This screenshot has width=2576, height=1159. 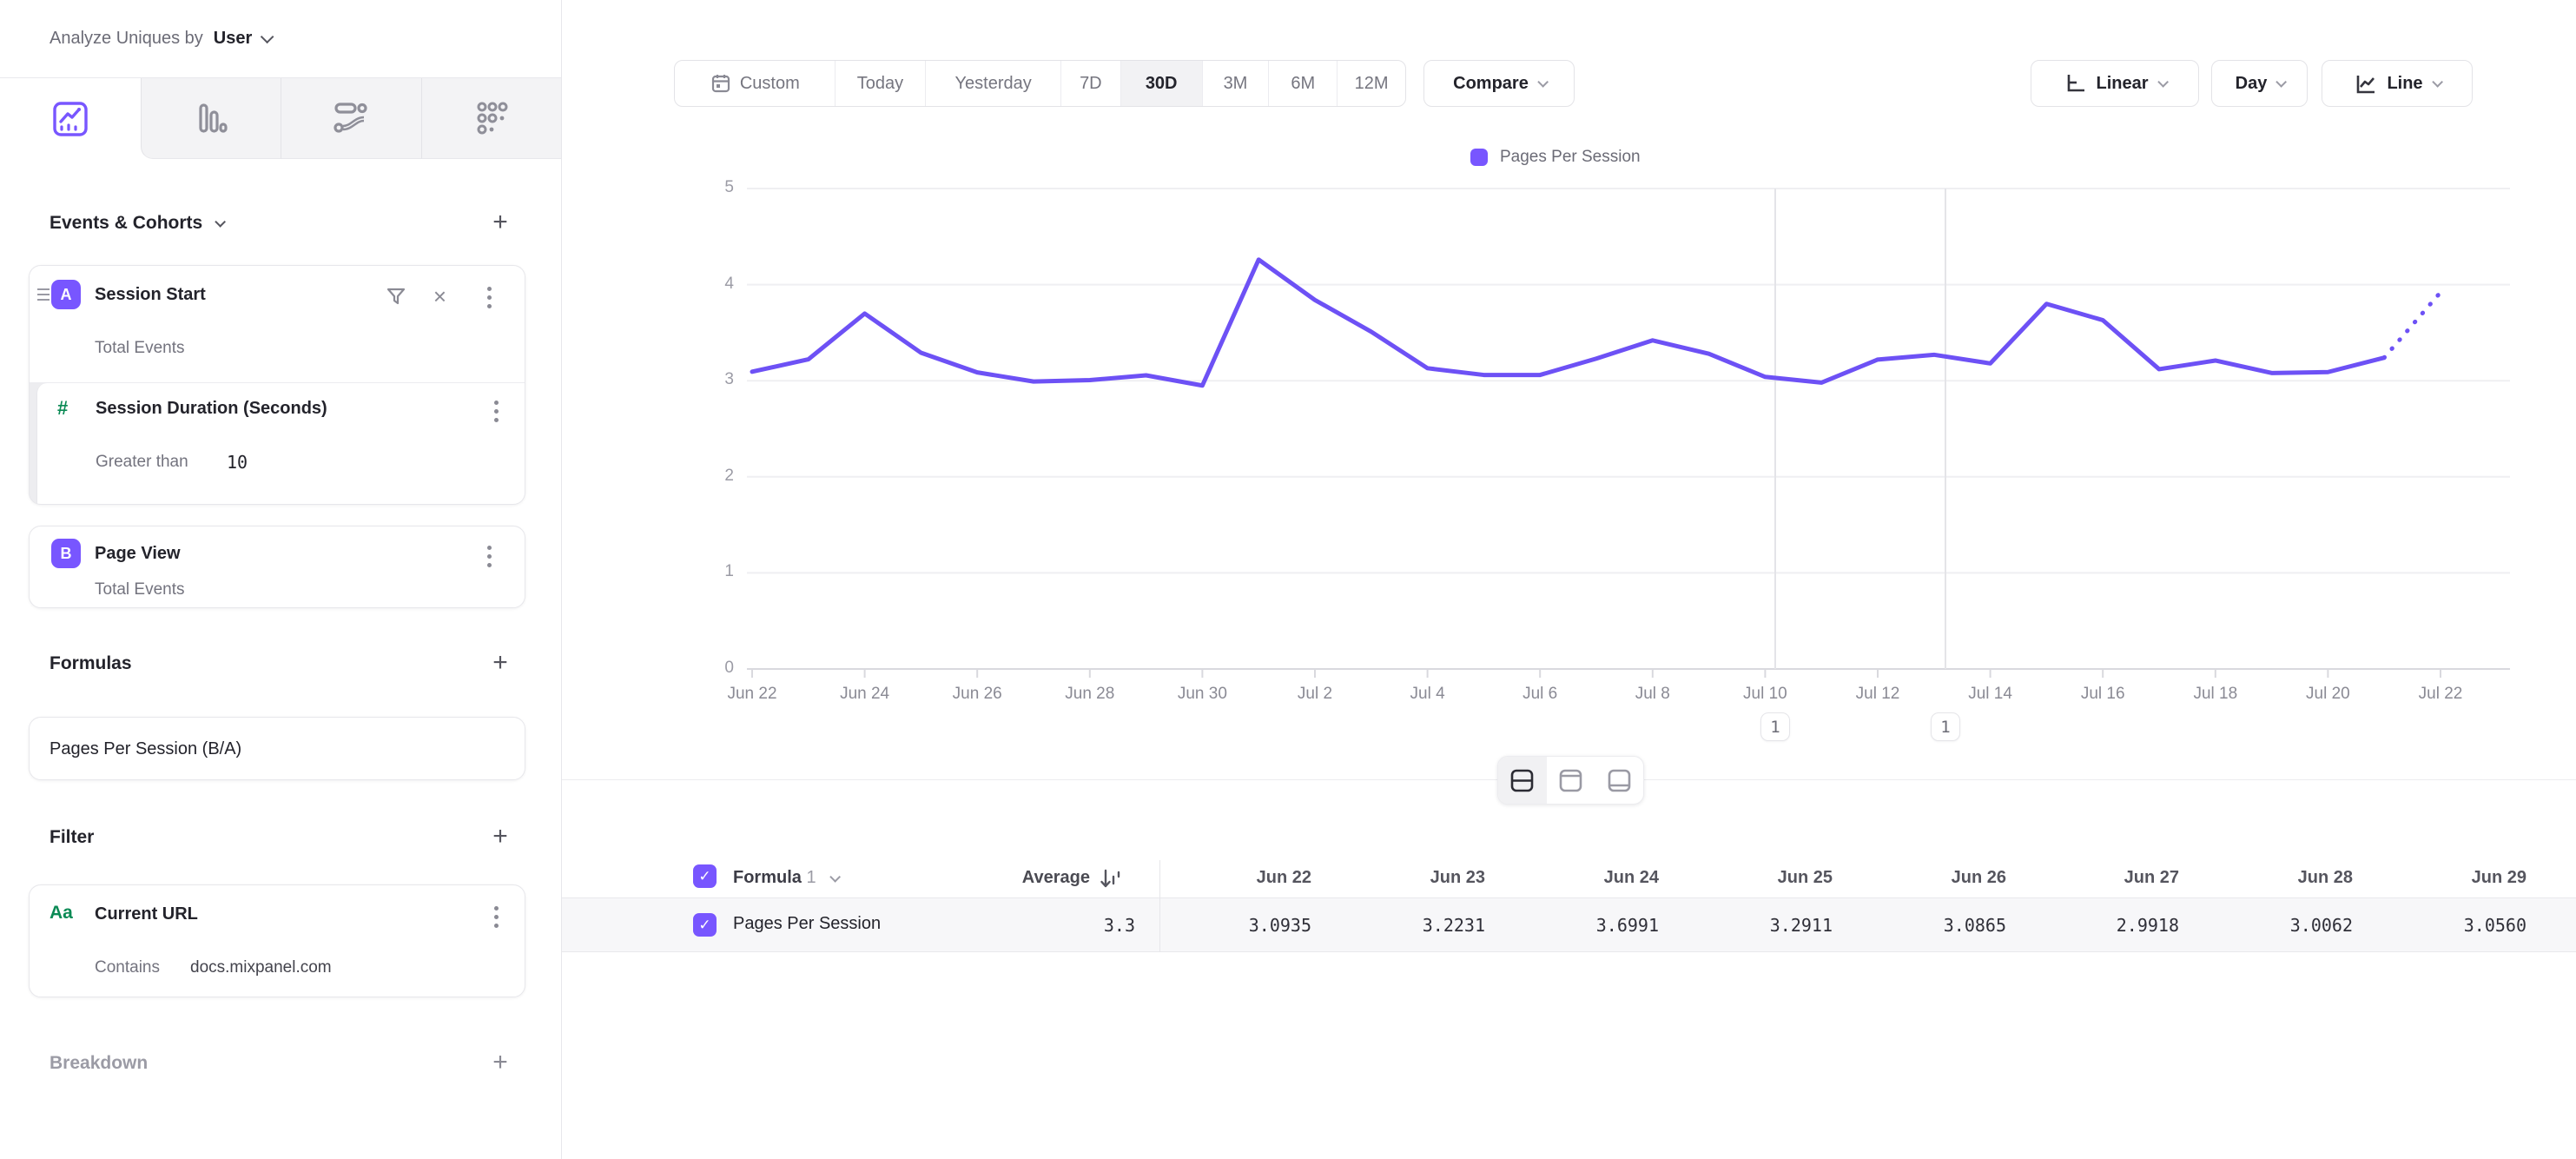 I want to click on granularity-dropdown: Day, so click(x=2259, y=83).